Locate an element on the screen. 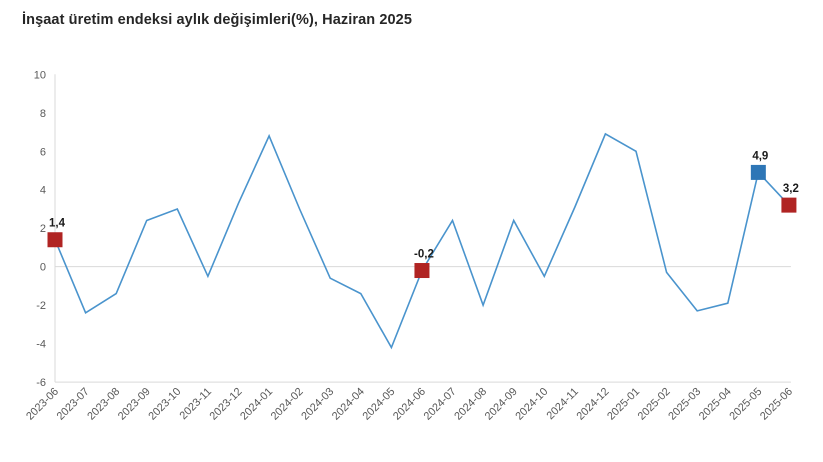 This screenshot has height=462, width=823. x-tick-label: 2024-08 is located at coordinates (470, 404).